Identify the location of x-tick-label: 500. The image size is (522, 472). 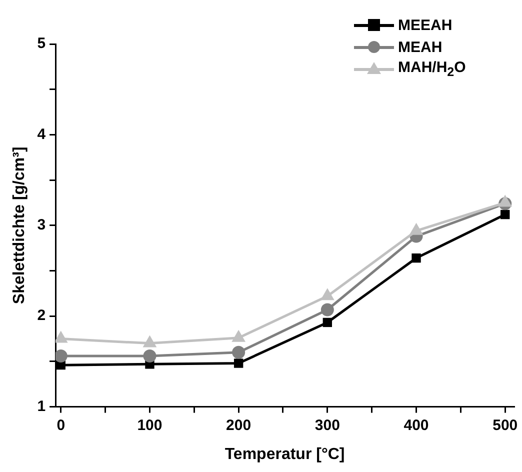
(505, 425).